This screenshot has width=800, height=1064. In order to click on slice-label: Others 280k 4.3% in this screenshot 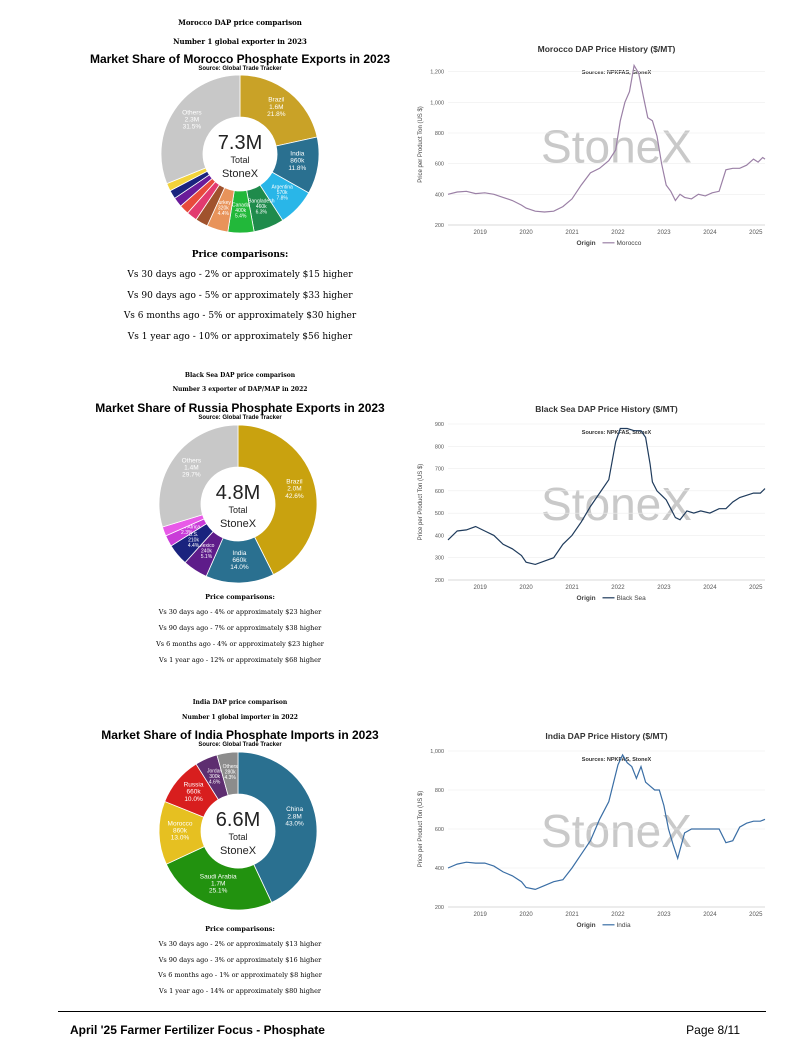, I will do `click(231, 772)`.